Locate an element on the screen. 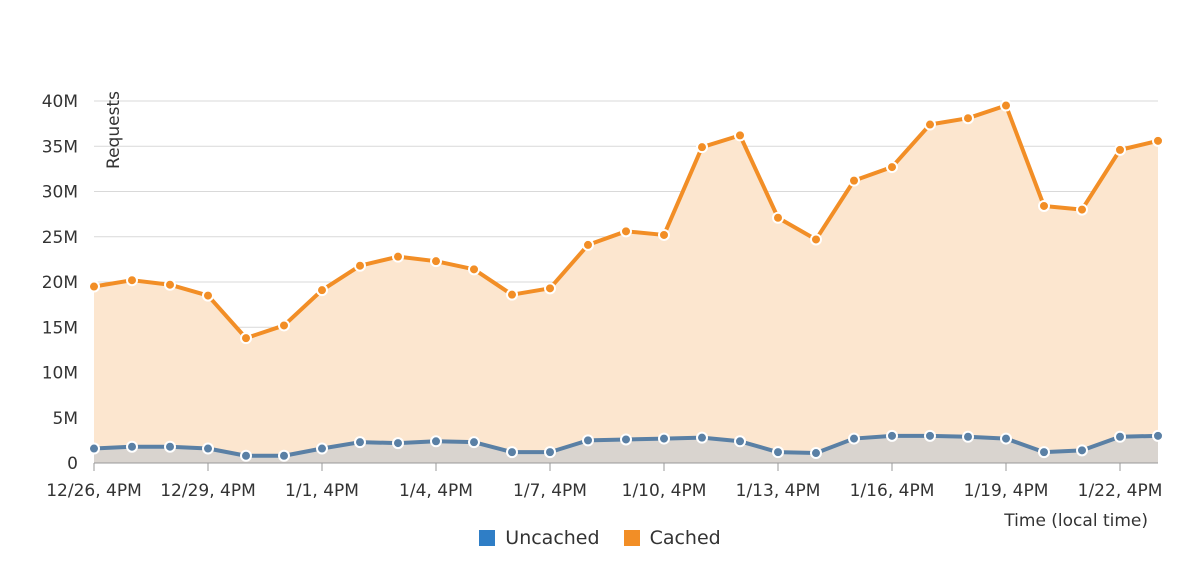 This screenshot has width=1200, height=565. legend-item-uncached: Uncached is located at coordinates (539, 538).